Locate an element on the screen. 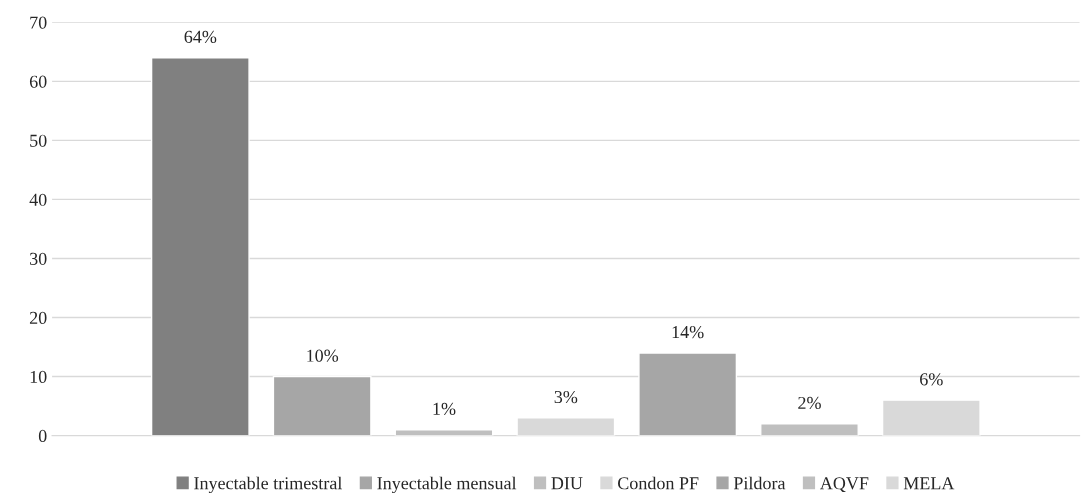  y-tick-label: 40 is located at coordinates (38, 199).